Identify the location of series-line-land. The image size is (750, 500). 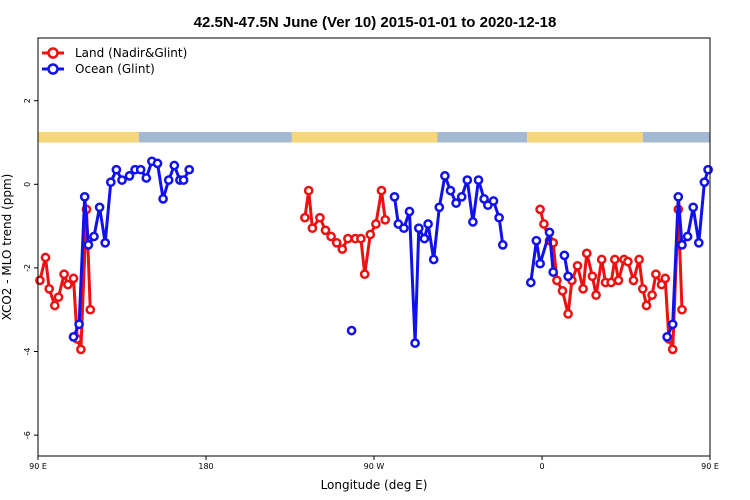
(345, 232).